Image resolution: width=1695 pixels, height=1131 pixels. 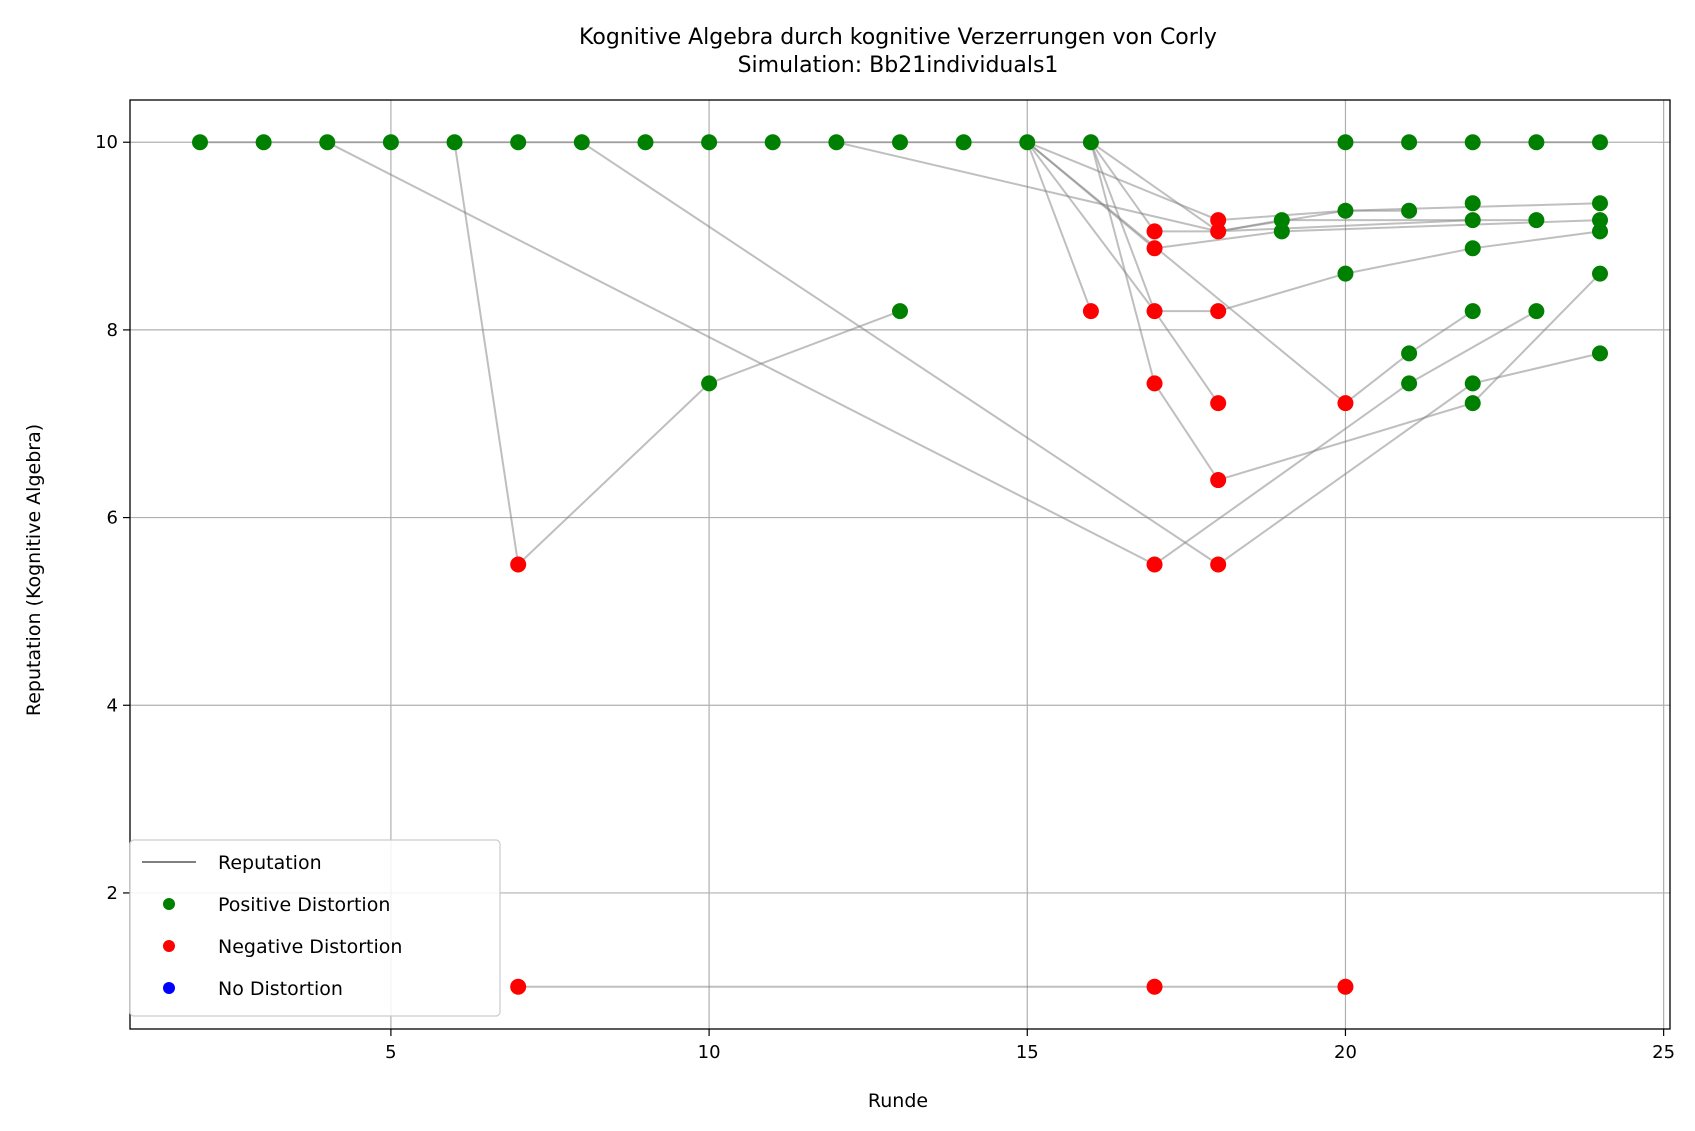 What do you see at coordinates (1663, 1052) in the screenshot?
I see `x-tick-label: 25` at bounding box center [1663, 1052].